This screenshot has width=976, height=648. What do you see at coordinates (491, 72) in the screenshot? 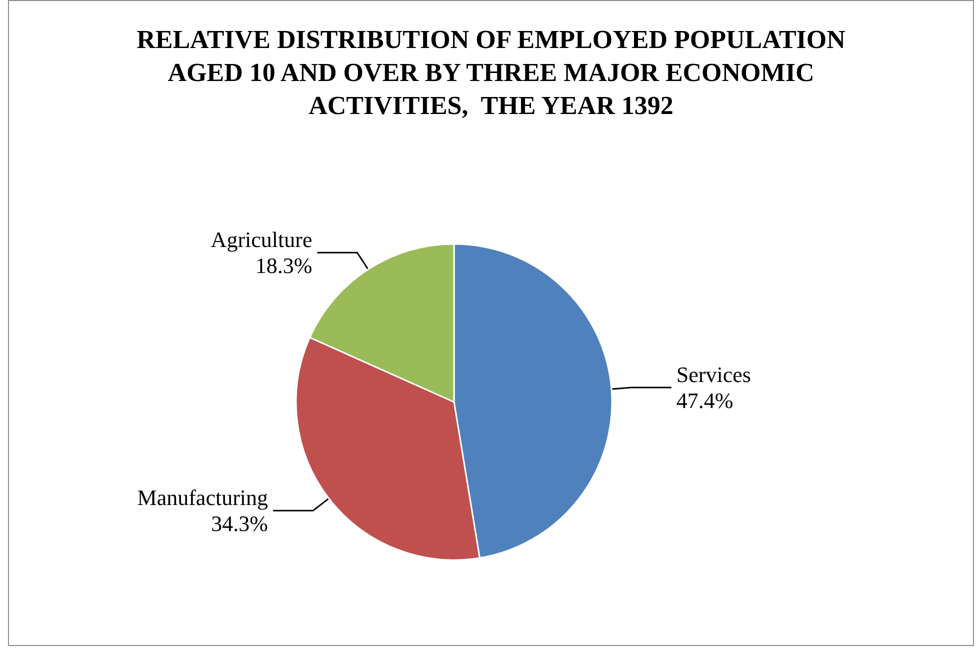
I see `chart-title: RELATIVE DISTRIBUTION OF EMPLOYED POPULATION AGED 10 AND OVER BY THREE MAJOR ECONOMIC ACTIVITIES, THE YEAR 1392` at bounding box center [491, 72].